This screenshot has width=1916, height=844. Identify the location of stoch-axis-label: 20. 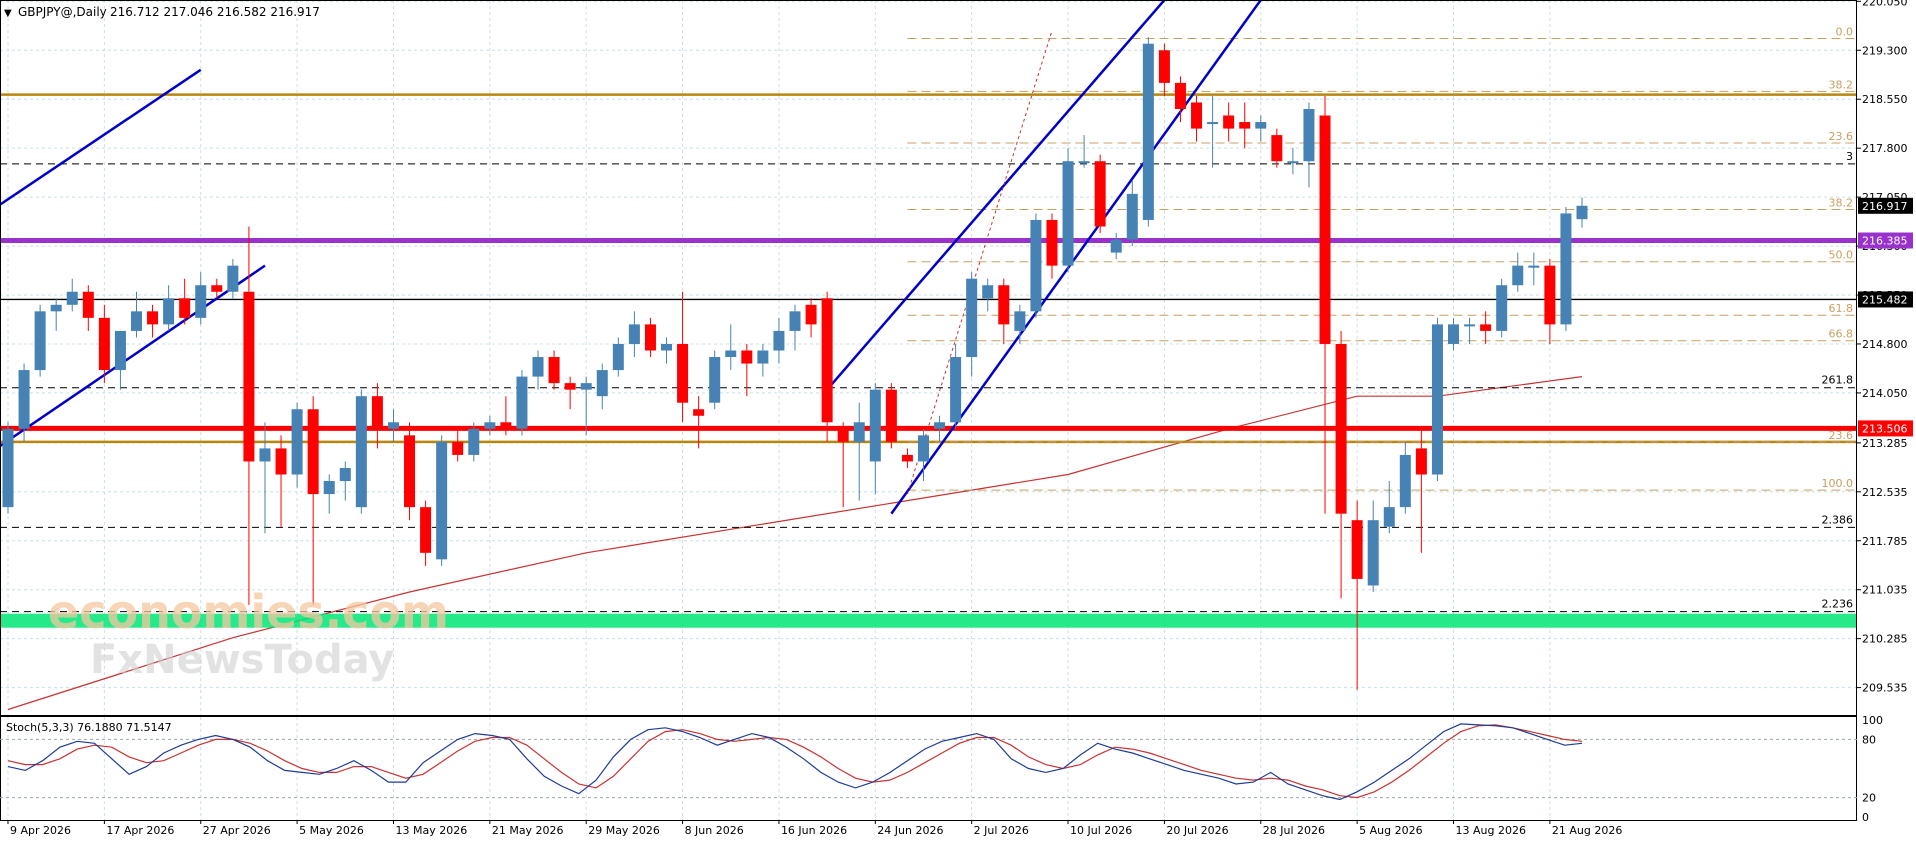
(1869, 798).